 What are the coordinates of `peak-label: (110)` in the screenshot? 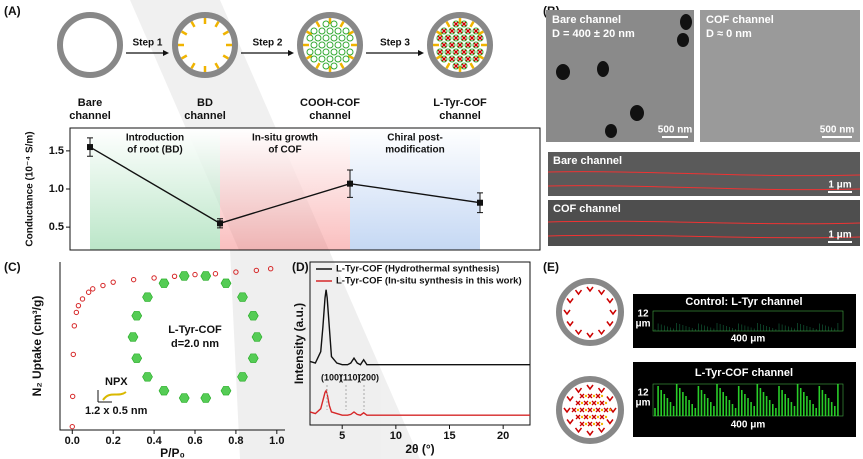 It's located at (350, 377).